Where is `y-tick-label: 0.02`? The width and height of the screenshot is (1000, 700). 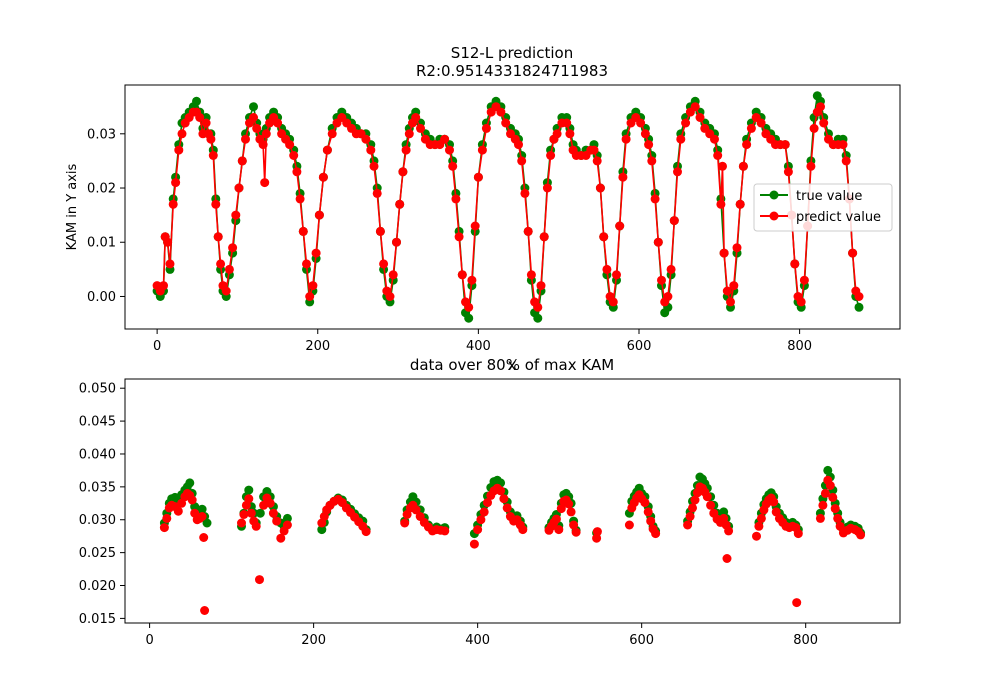 y-tick-label: 0.02 is located at coordinates (101, 189).